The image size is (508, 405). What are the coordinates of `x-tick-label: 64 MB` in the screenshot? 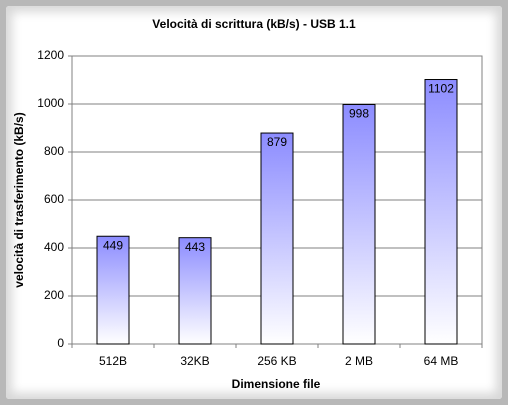 It's located at (441, 361).